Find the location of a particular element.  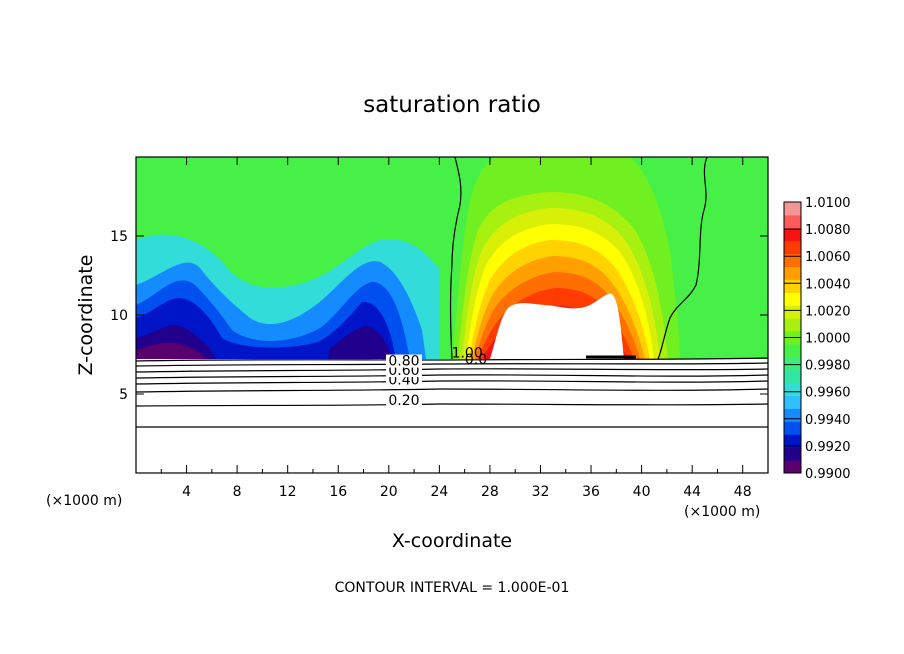

contour-label: 0.20 is located at coordinates (403, 401).